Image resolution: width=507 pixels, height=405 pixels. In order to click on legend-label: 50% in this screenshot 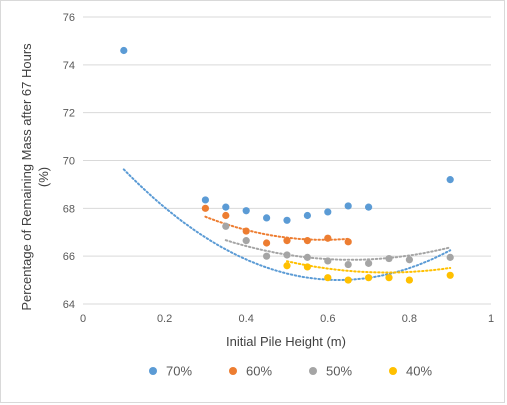, I will do `click(339, 371)`.